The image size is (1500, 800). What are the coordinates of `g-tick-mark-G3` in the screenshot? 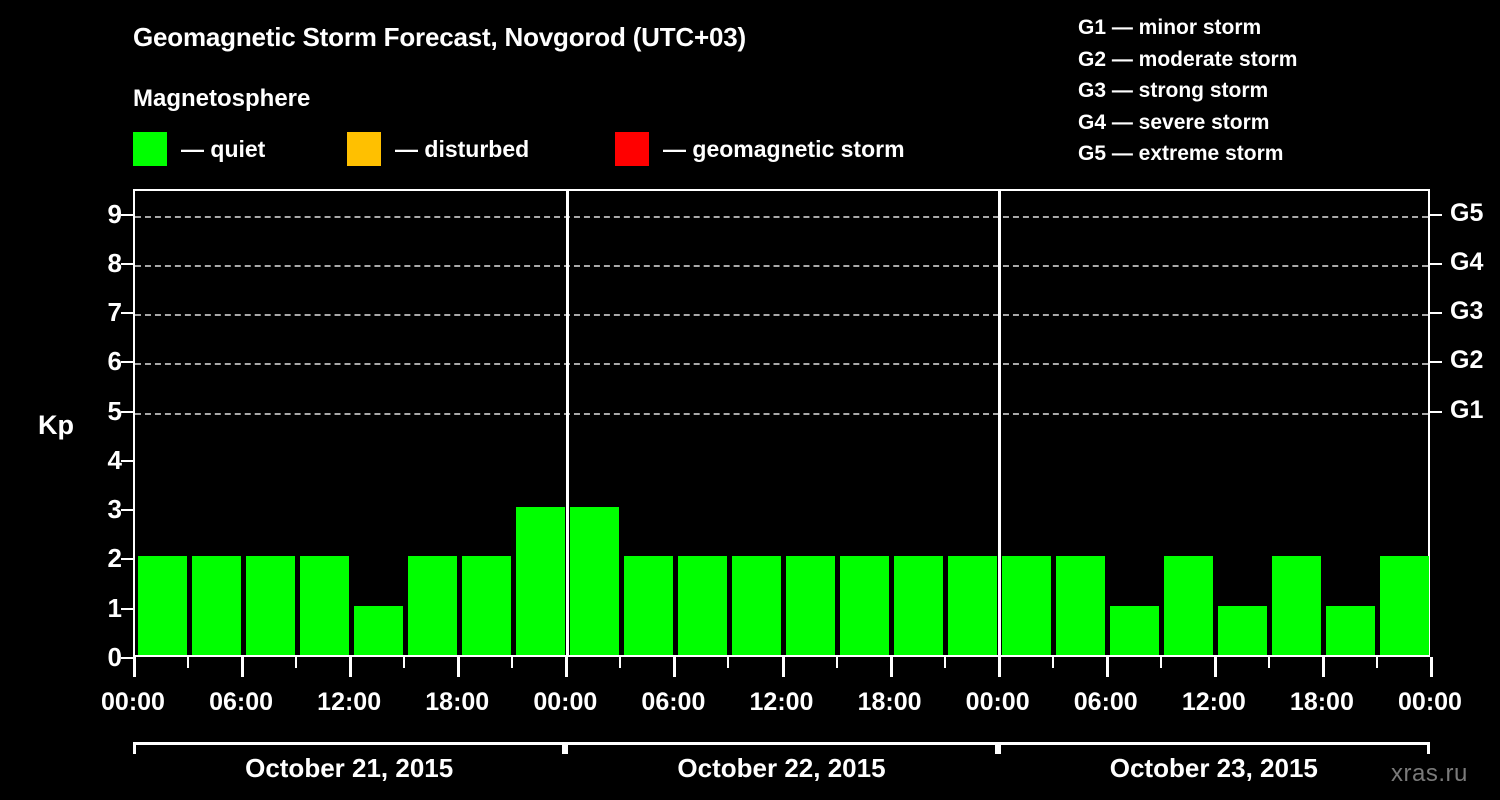 It's located at (1436, 313).